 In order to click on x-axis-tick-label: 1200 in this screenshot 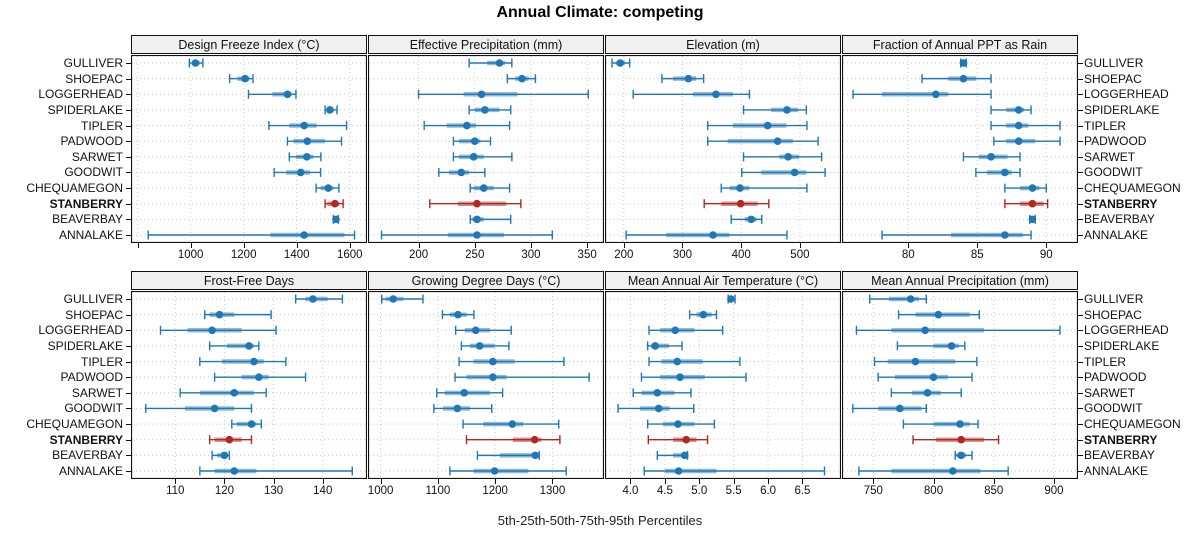, I will do `click(243, 255)`.